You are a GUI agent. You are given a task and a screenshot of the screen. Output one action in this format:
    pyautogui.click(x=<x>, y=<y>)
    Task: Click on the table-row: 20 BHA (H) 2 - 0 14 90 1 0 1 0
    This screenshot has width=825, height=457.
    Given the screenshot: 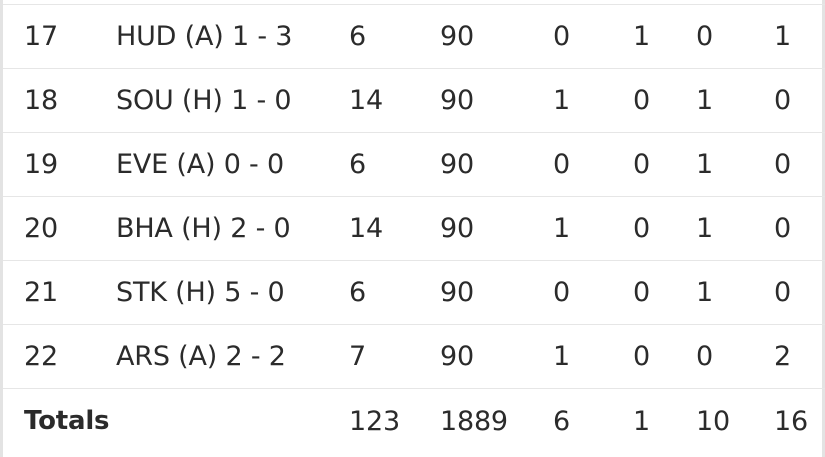 What is the action you would take?
    pyautogui.click(x=414, y=228)
    